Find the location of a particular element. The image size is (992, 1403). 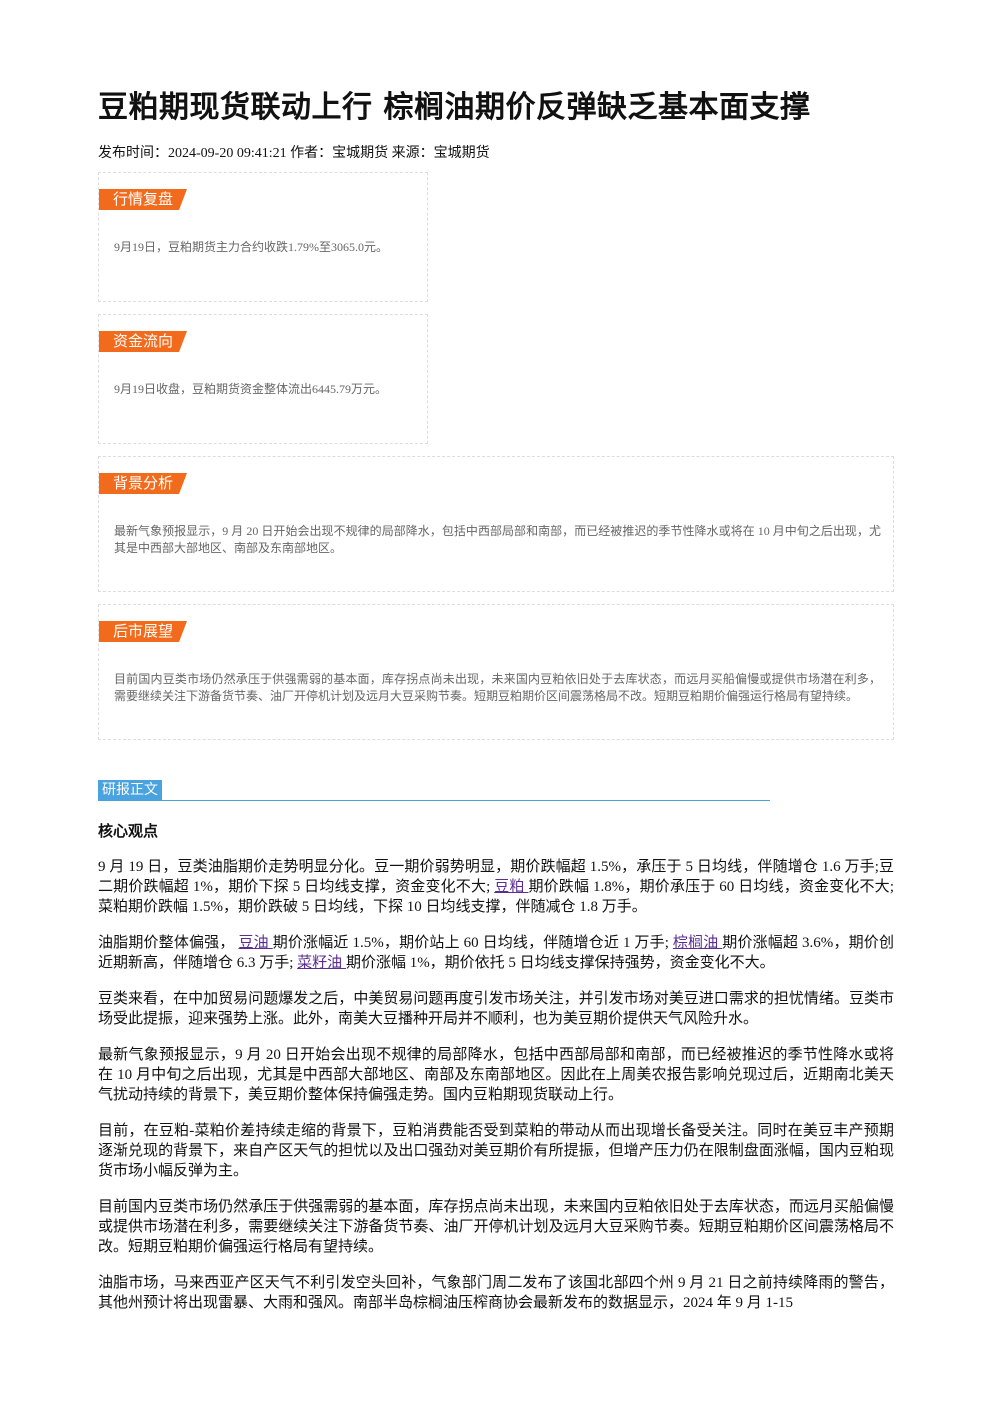

card-label: 后市展望 is located at coordinates (143, 631).